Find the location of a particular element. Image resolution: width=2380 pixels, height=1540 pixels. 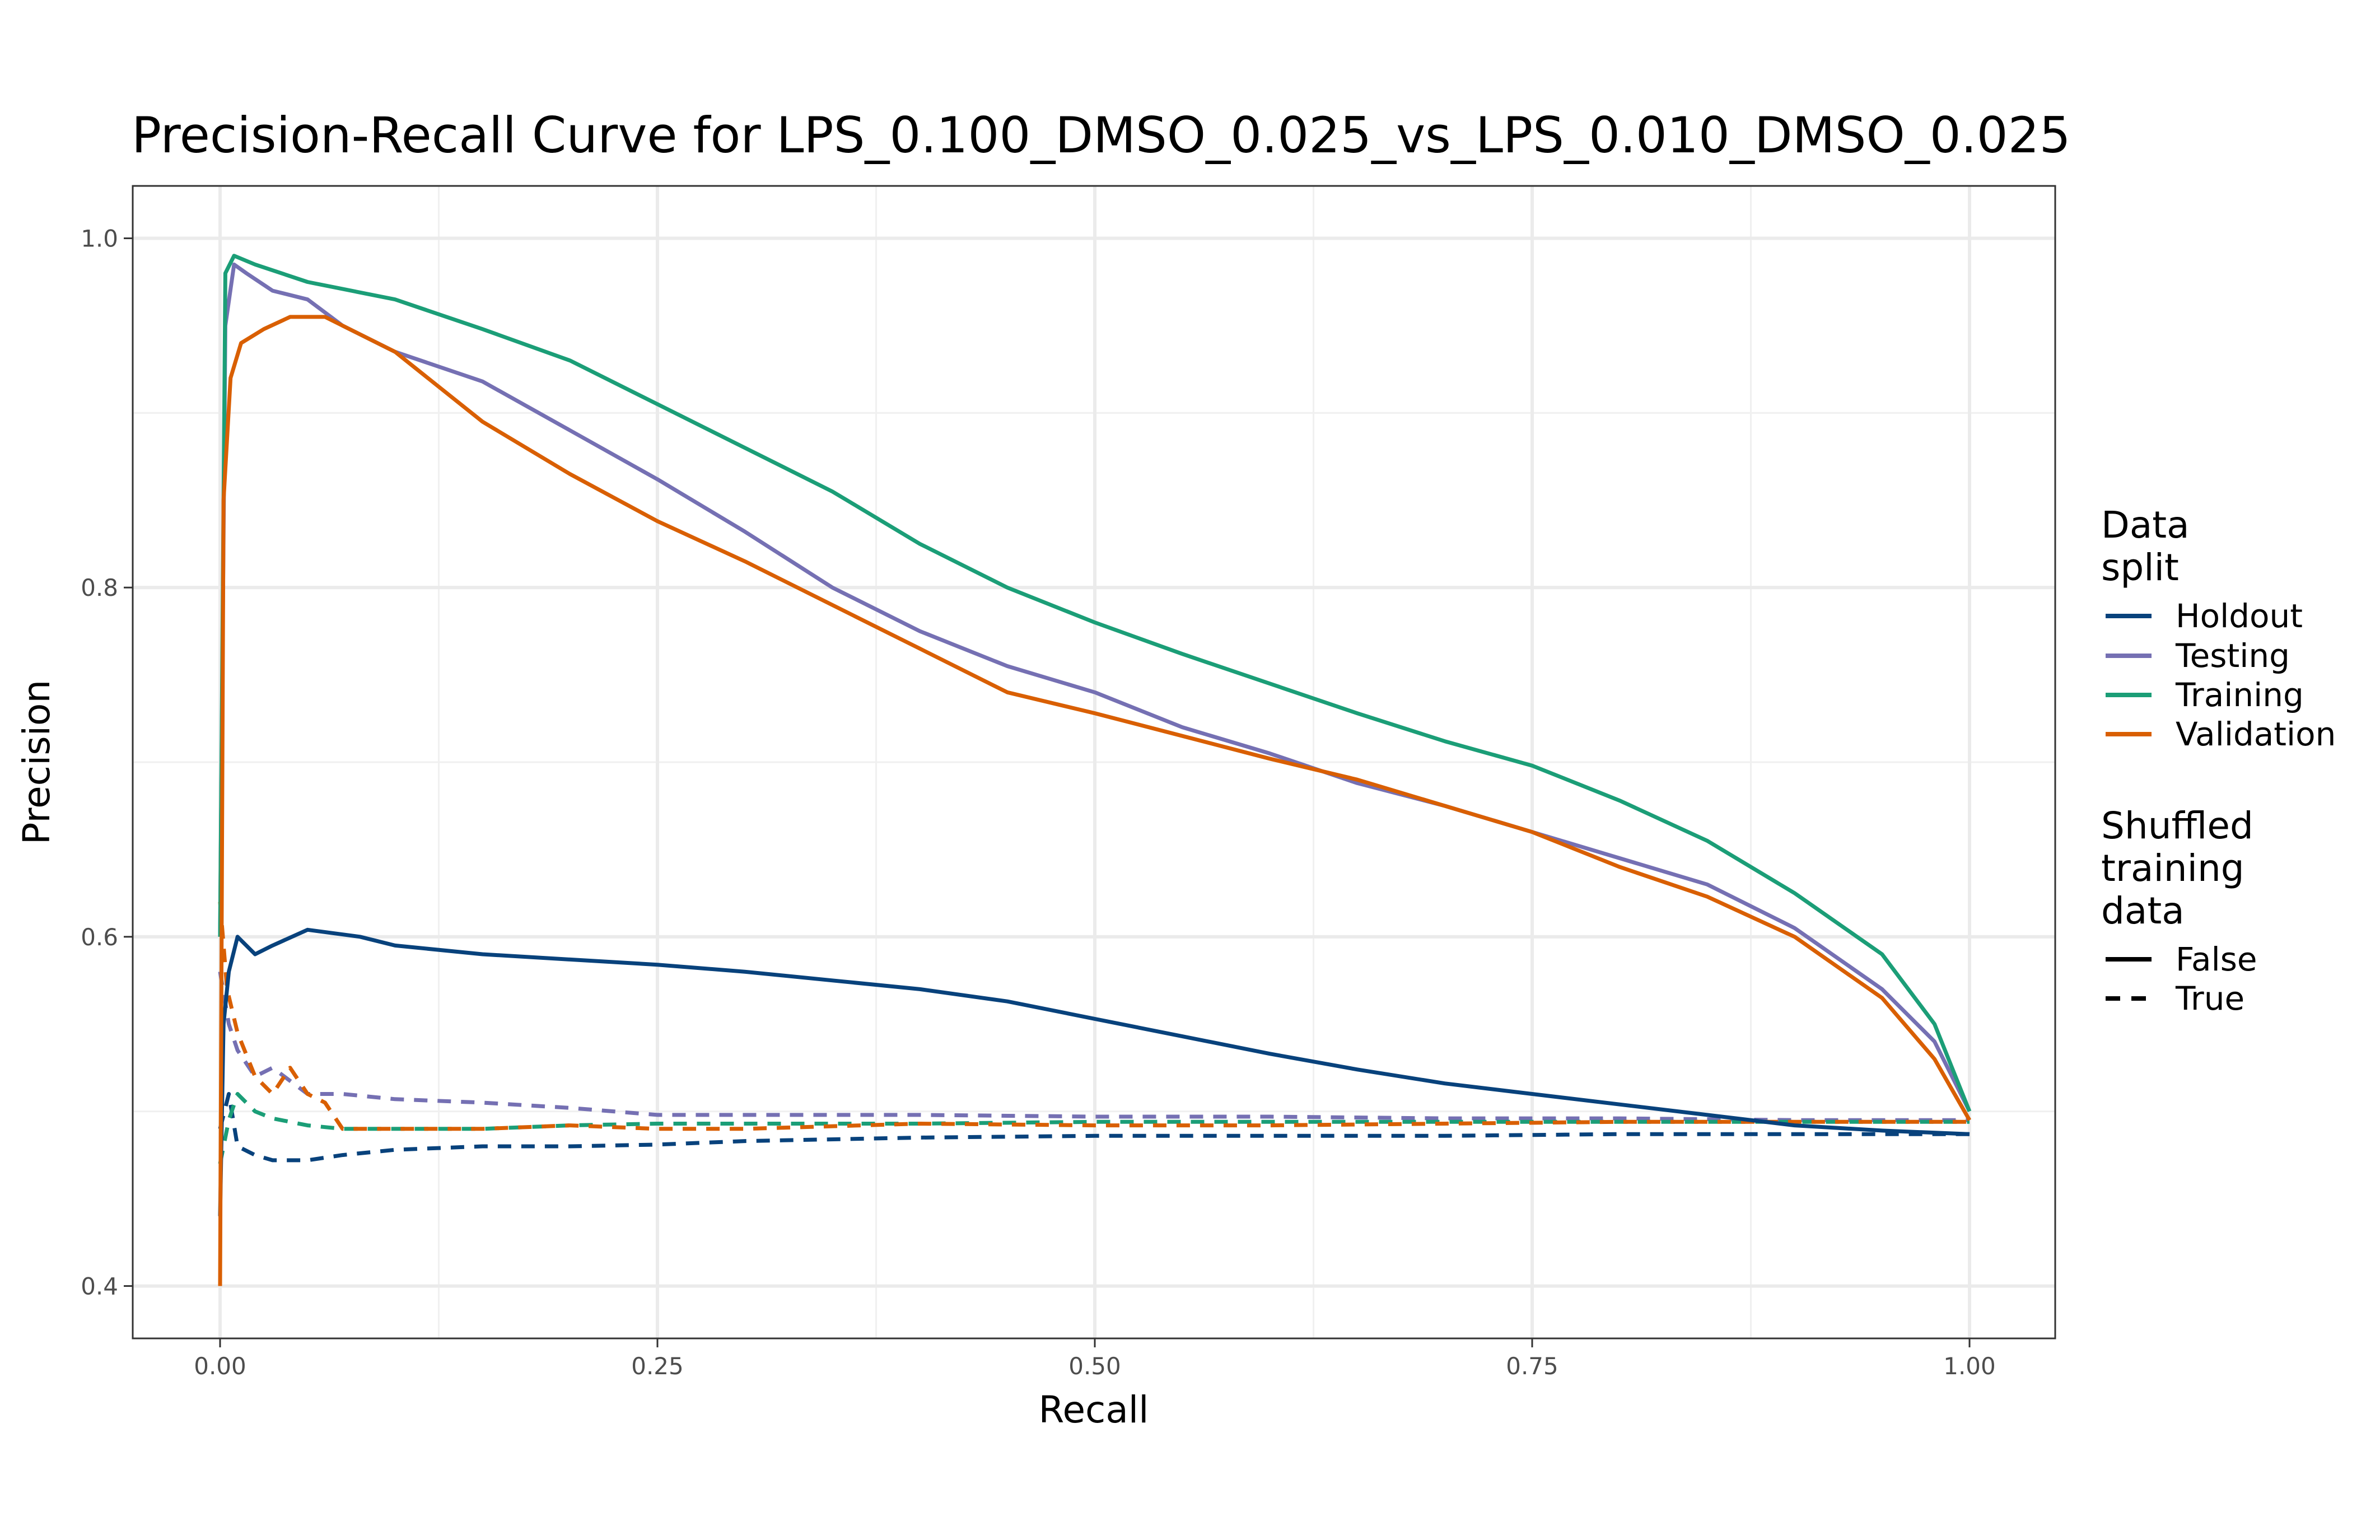

legend-label-training: Training is located at coordinates (2240, 695).